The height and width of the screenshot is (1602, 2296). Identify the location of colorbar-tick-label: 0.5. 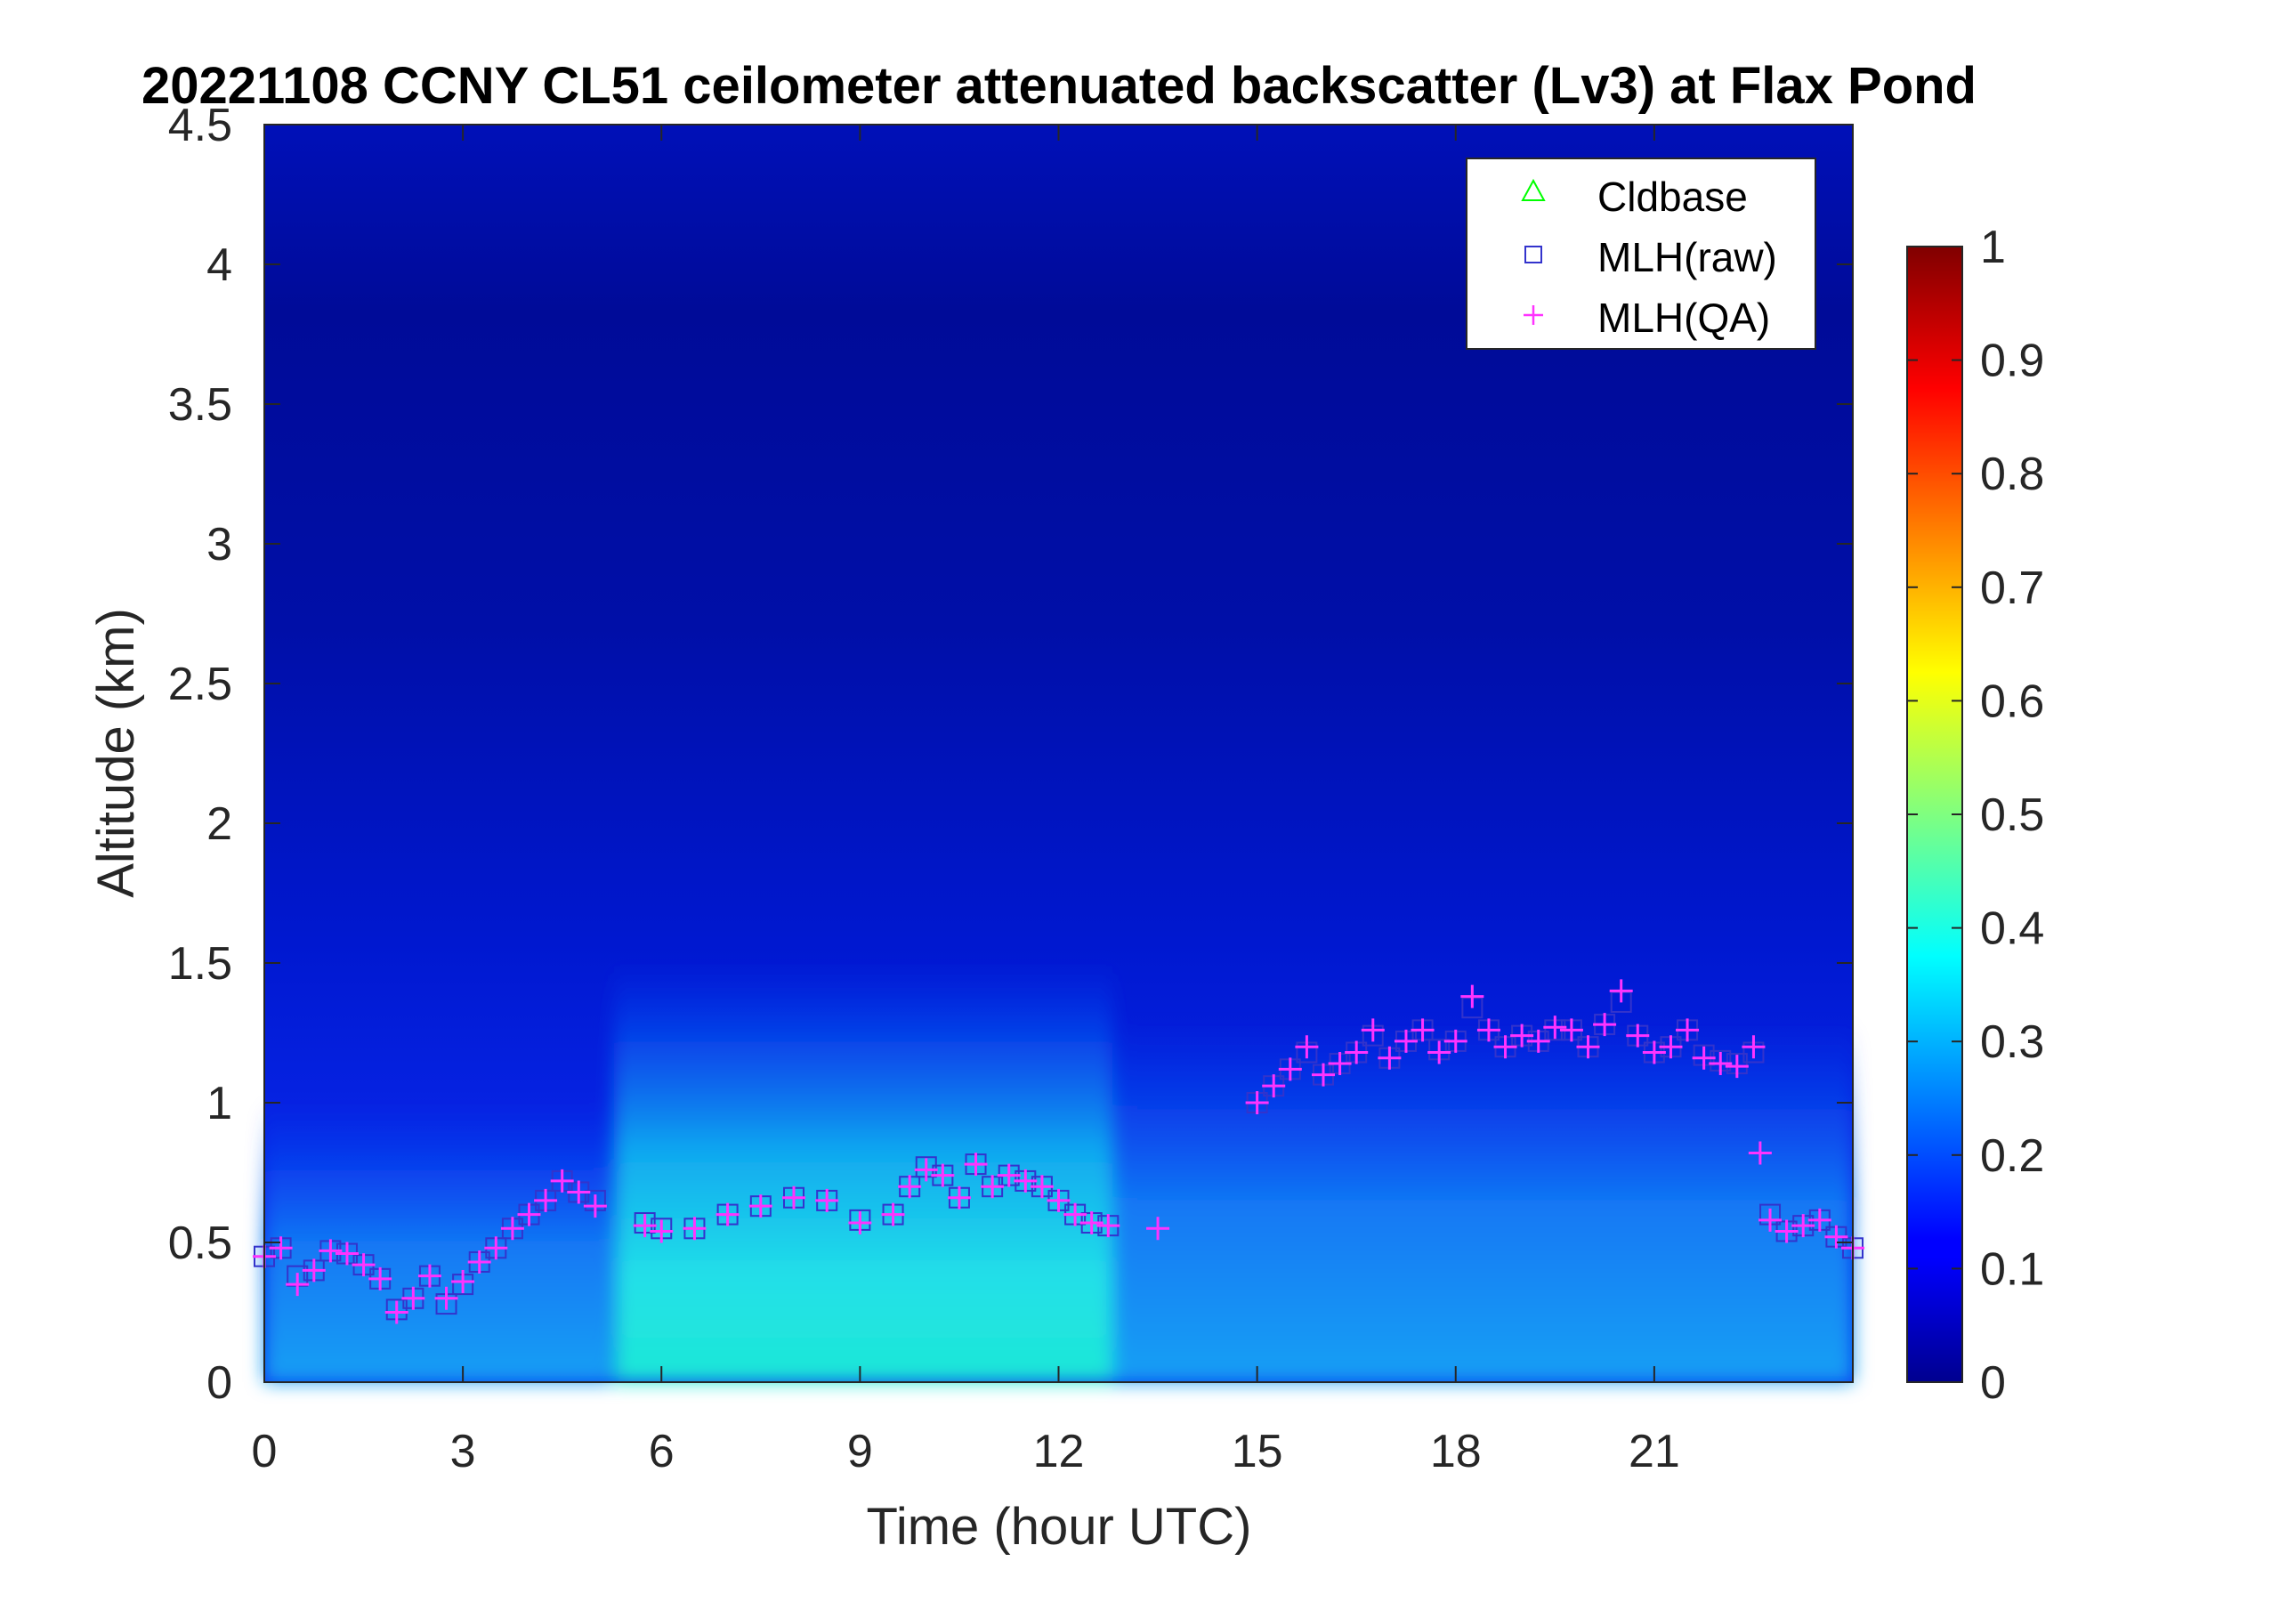
(2012, 815).